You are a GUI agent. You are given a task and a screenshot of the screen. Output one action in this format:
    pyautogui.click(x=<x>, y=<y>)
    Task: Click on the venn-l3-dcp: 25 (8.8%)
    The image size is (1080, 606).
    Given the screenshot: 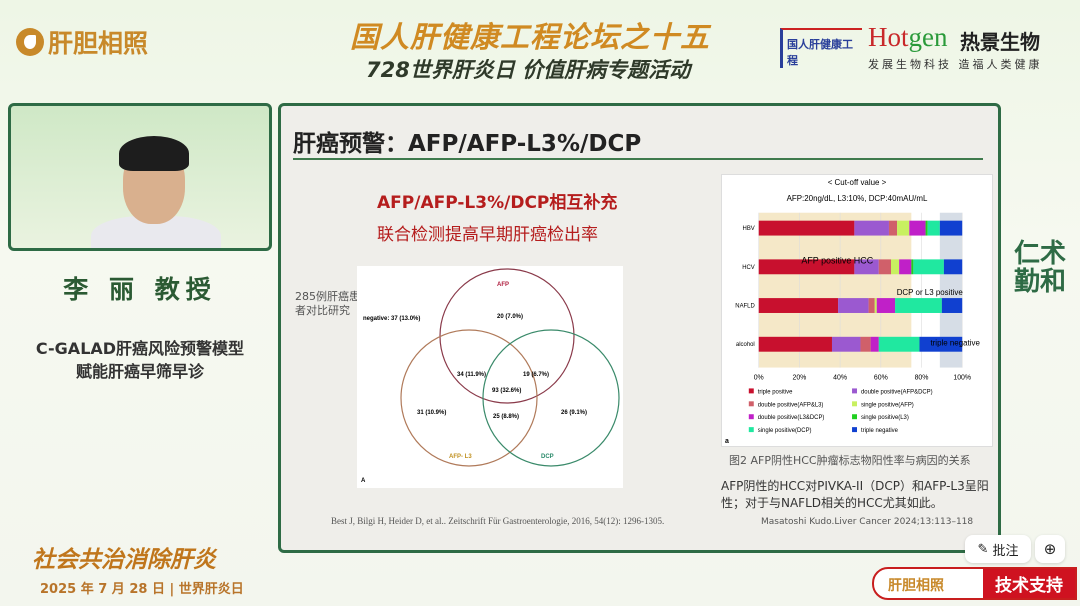 What is the action you would take?
    pyautogui.click(x=506, y=417)
    